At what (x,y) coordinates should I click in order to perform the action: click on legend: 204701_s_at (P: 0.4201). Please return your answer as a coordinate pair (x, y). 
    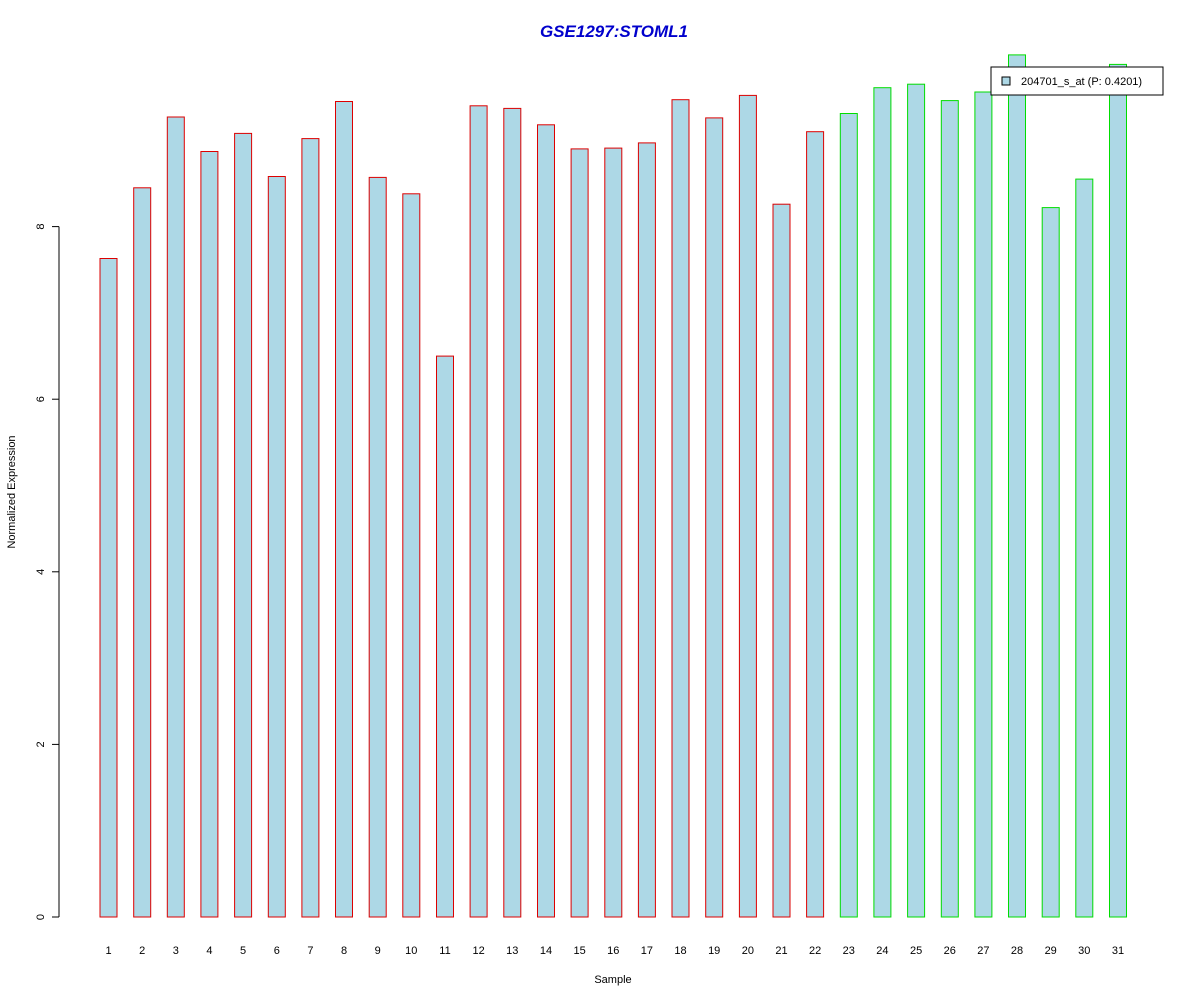
    Looking at the image, I should click on (1077, 81).